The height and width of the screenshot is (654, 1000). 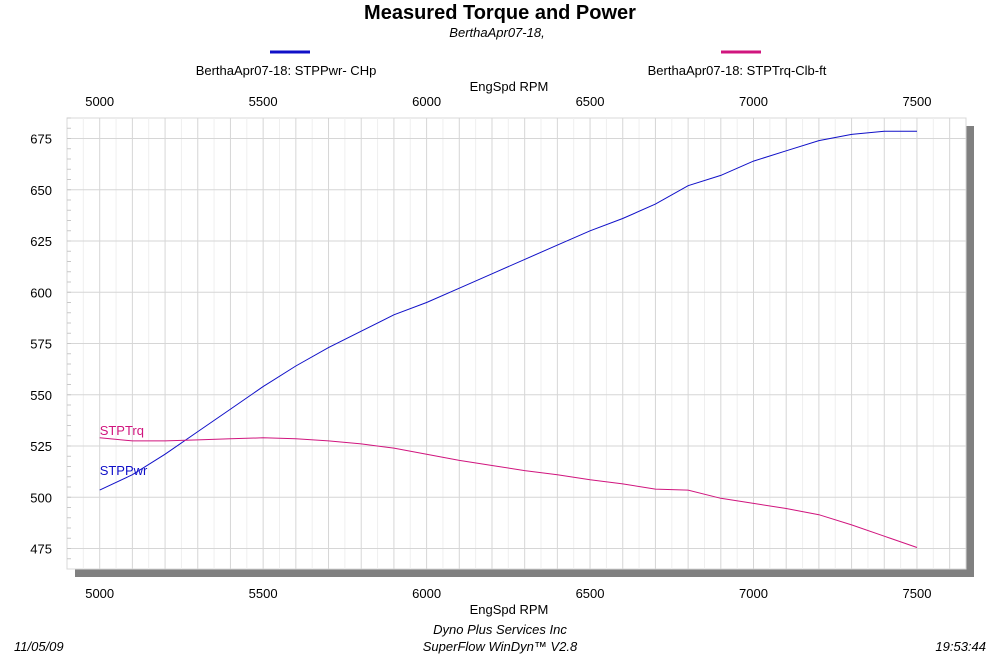 What do you see at coordinates (286, 70) in the screenshot?
I see `legend-label: BerthaApr07-18: STPPwr- CHp` at bounding box center [286, 70].